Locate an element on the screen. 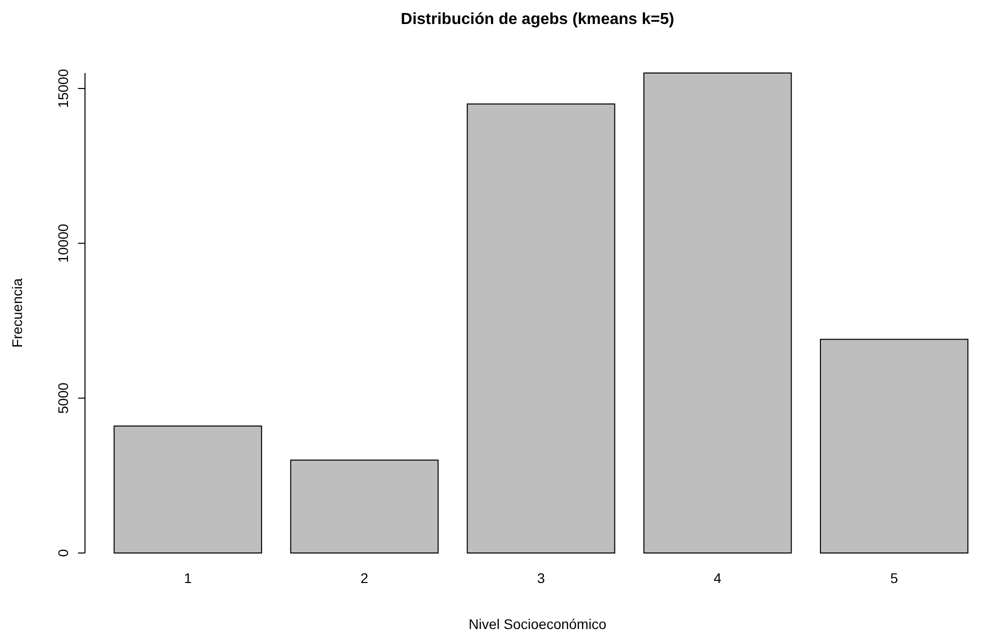 The image size is (990, 639). y-tick-label: 10000 is located at coordinates (63, 243).